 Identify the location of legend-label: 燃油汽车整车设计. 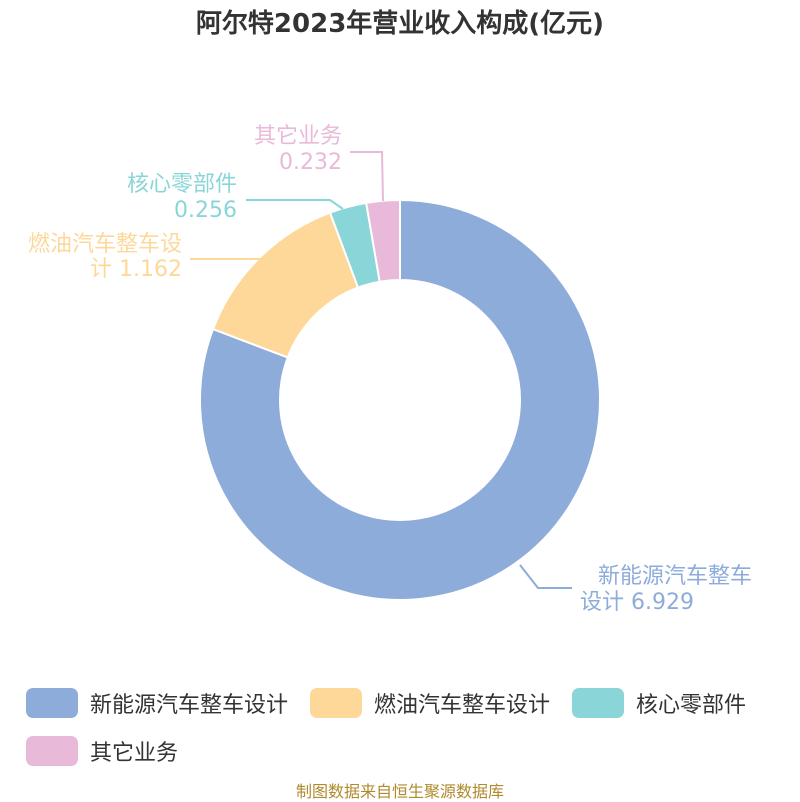
(462, 705).